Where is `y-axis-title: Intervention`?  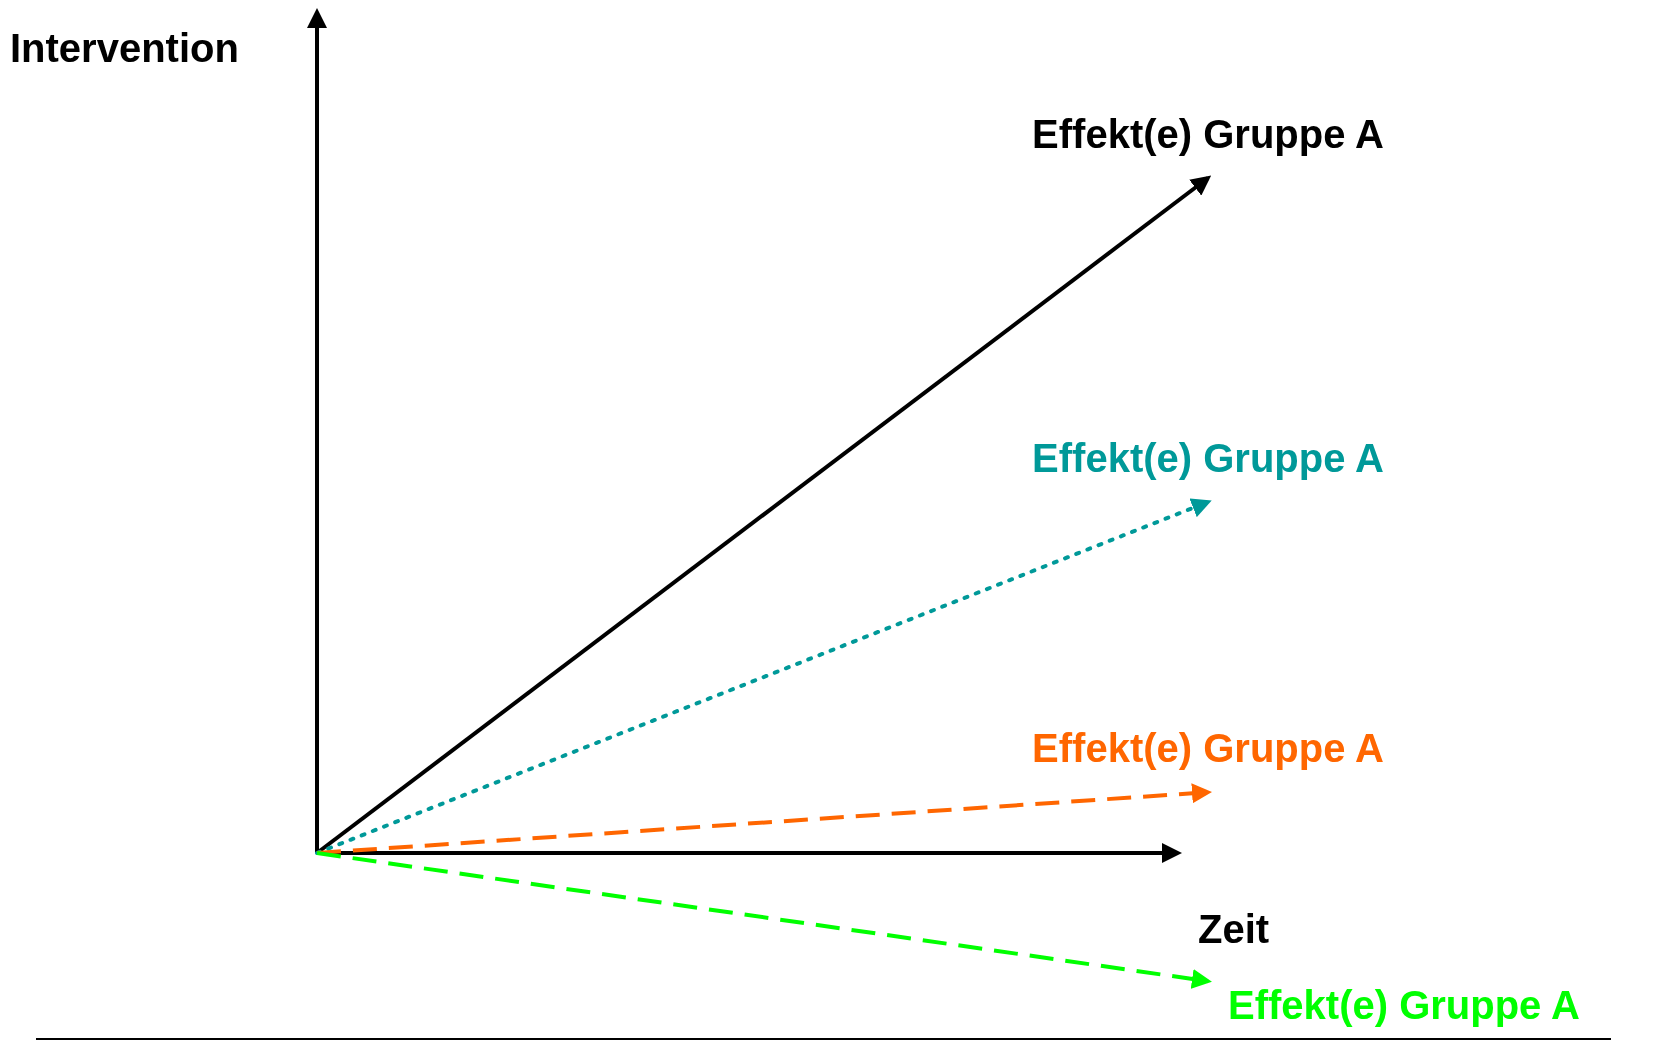 y-axis-title: Intervention is located at coordinates (124, 48).